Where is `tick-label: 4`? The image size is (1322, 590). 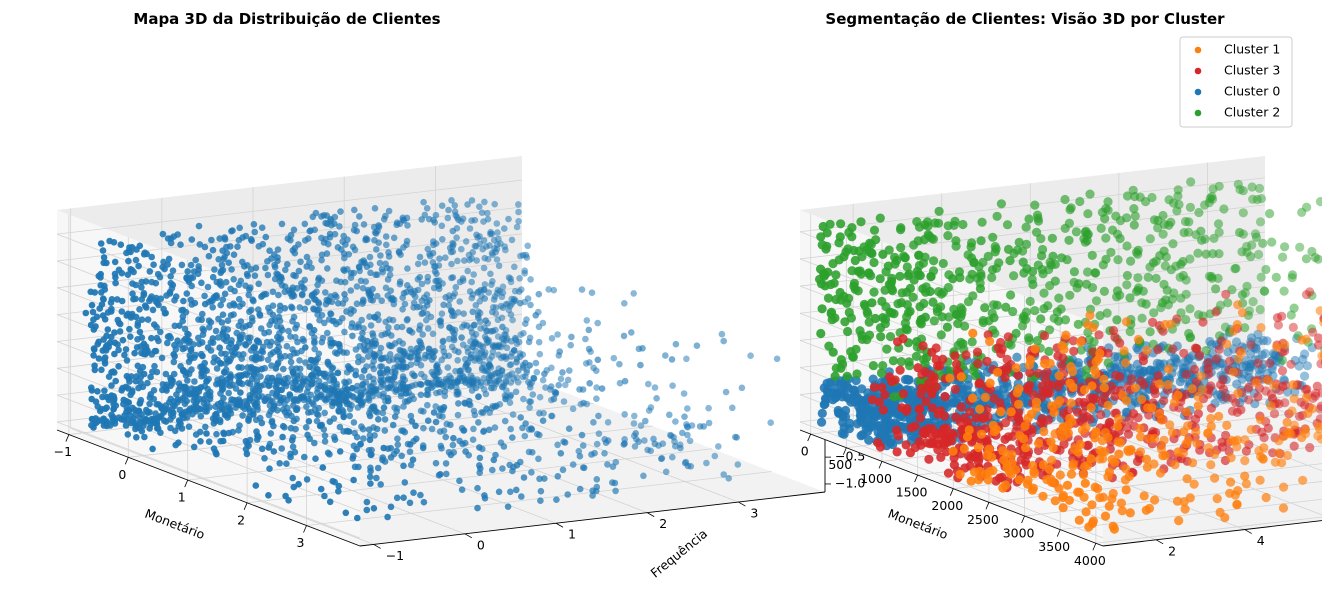 tick-label: 4 is located at coordinates (1261, 540).